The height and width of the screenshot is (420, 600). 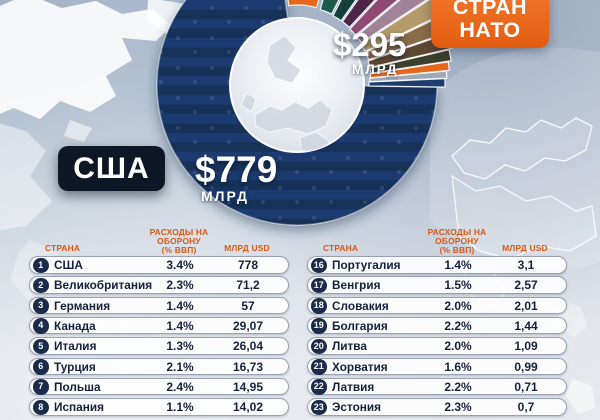 What do you see at coordinates (180, 366) in the screenshot?
I see `spending-percent-gdp: 2.1%` at bounding box center [180, 366].